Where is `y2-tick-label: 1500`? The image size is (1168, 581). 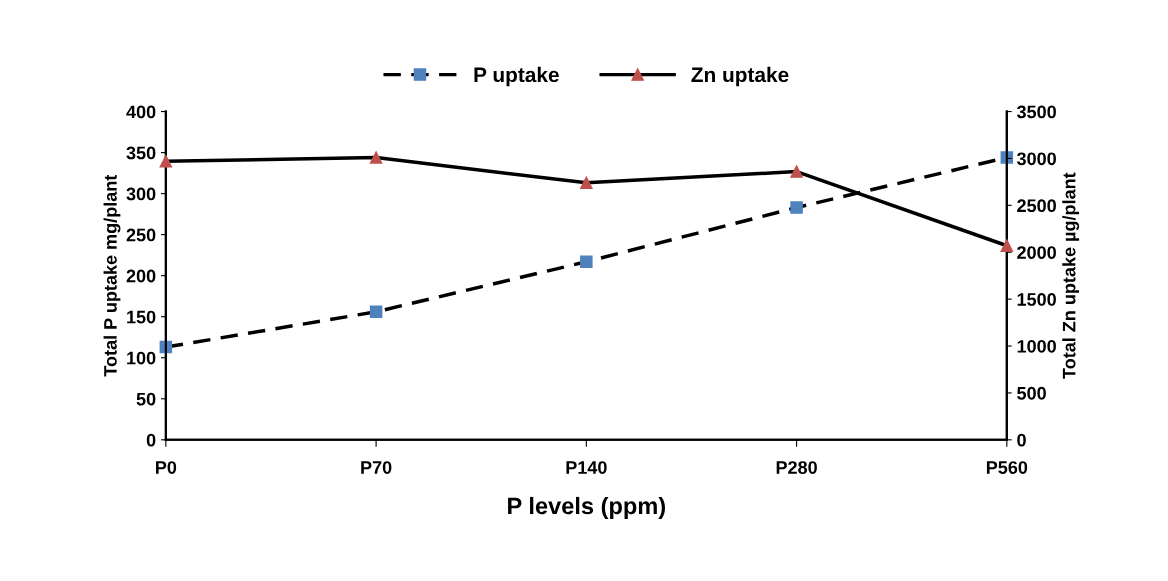
y2-tick-label: 1500 is located at coordinates (1036, 299).